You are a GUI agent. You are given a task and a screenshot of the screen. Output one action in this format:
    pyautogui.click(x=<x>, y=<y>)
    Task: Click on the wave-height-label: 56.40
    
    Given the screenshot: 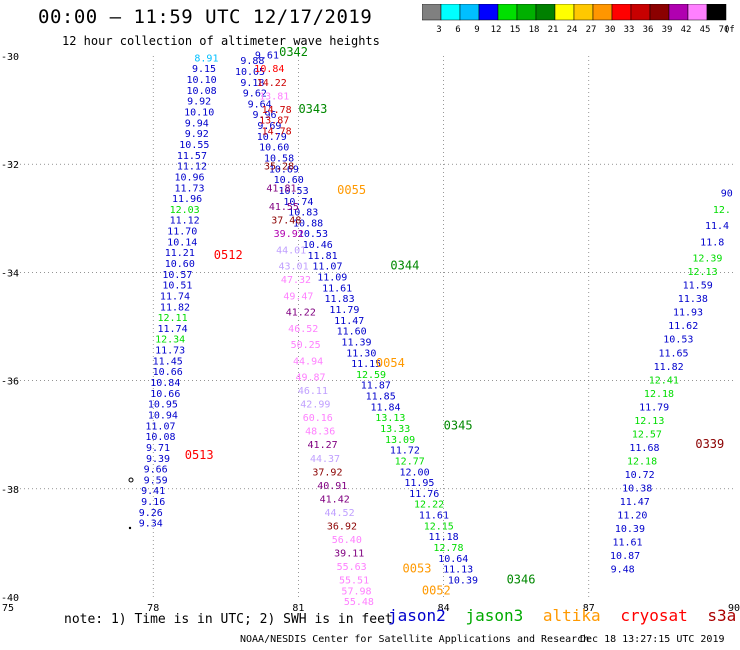 What is the action you would take?
    pyautogui.click(x=347, y=540)
    